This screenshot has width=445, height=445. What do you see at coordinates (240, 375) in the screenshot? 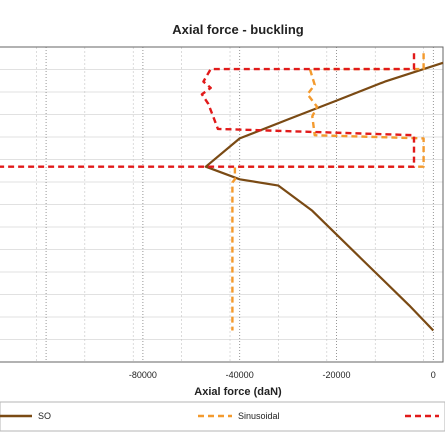
I see `x-tick-label: -40000` at bounding box center [240, 375].